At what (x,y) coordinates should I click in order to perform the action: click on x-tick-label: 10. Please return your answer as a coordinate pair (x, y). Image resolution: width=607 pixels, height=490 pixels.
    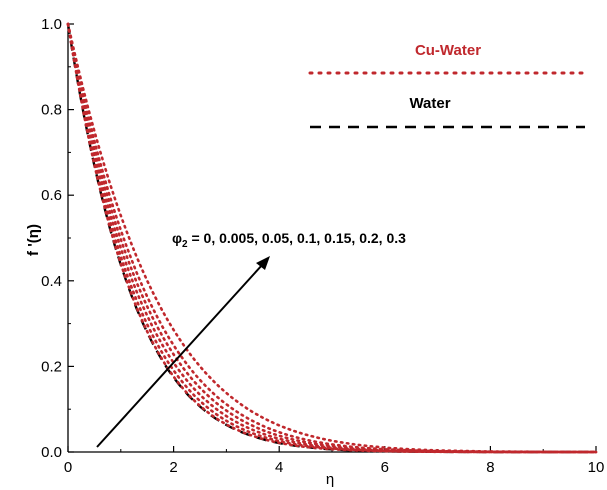
    Looking at the image, I should click on (596, 467).